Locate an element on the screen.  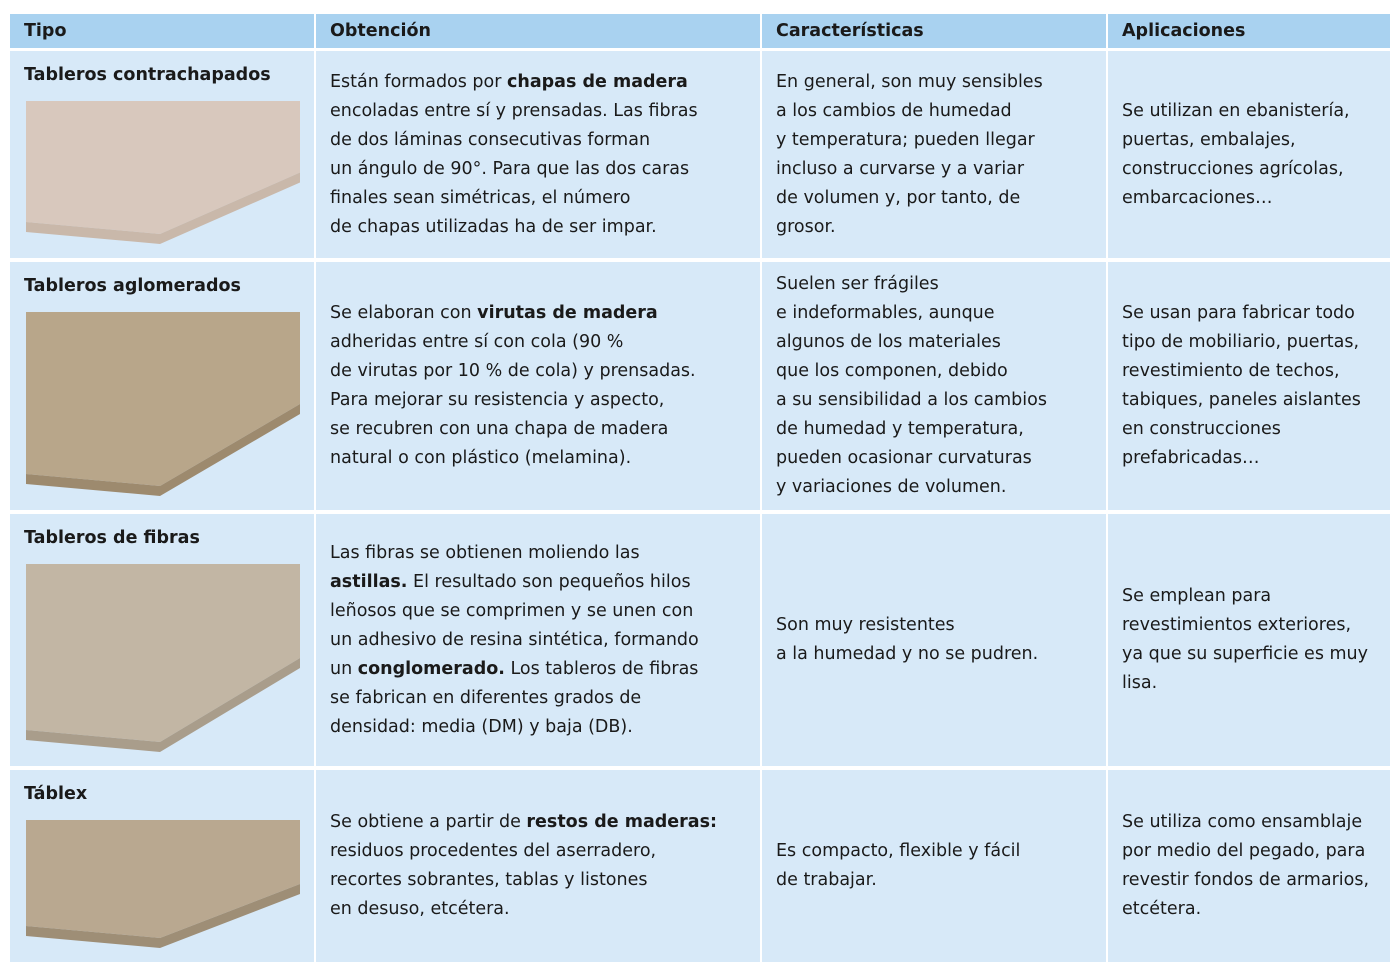
text: de chapas utilizadas ha de ser impar. is located at coordinates (493, 226).